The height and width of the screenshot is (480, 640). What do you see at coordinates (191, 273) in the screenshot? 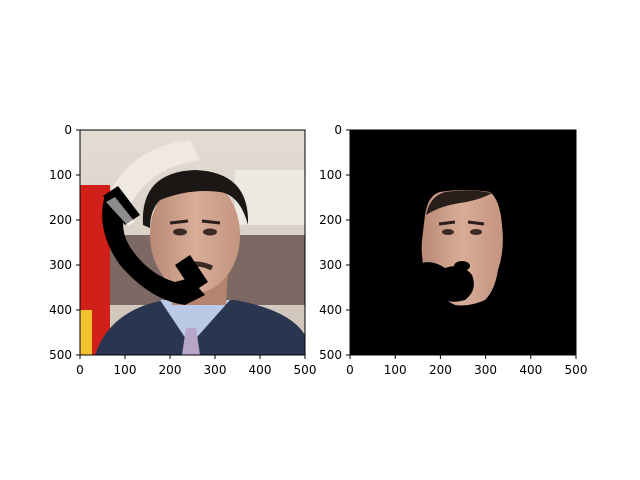
I see `phone-handle-bottom` at bounding box center [191, 273].